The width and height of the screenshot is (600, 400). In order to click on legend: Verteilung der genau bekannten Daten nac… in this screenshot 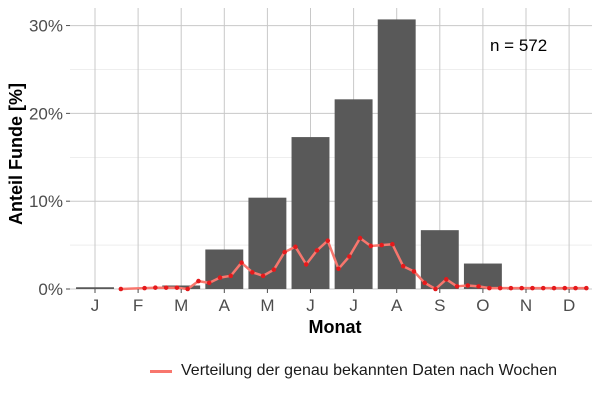, I will do `click(353, 371)`.